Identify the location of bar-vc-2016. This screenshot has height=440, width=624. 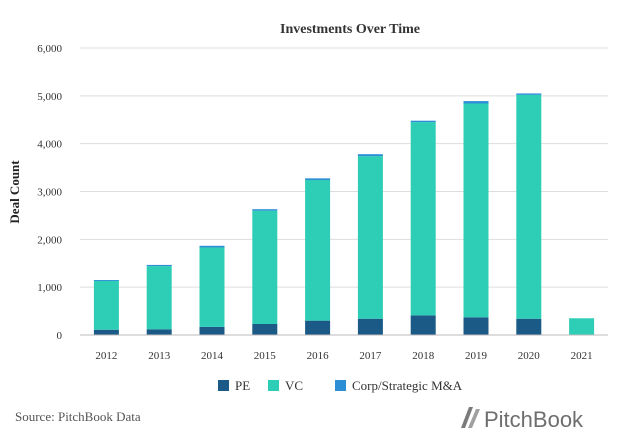
(318, 250).